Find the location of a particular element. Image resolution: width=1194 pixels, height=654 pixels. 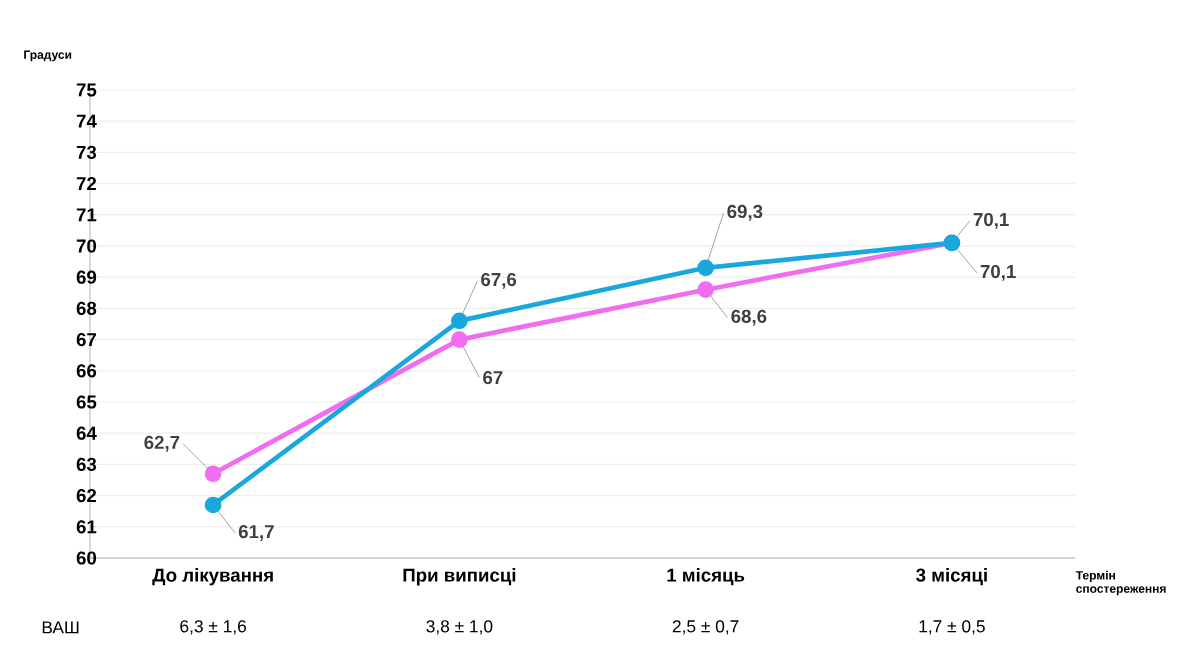

y-tick-label: 61 is located at coordinates (86, 527).